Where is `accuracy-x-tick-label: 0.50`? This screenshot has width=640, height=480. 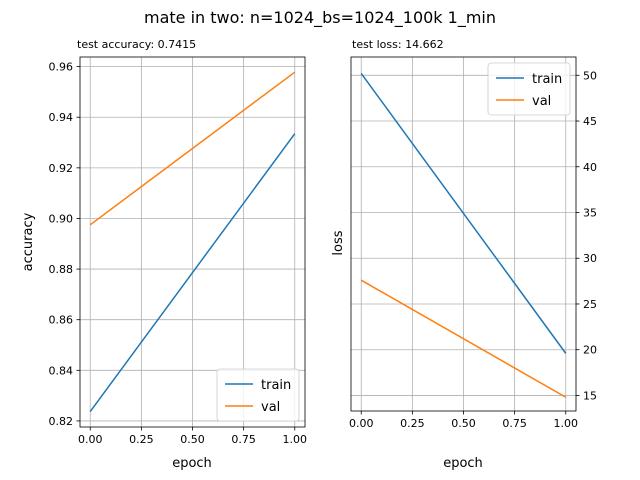
accuracy-x-tick-label: 0.50 is located at coordinates (192, 439).